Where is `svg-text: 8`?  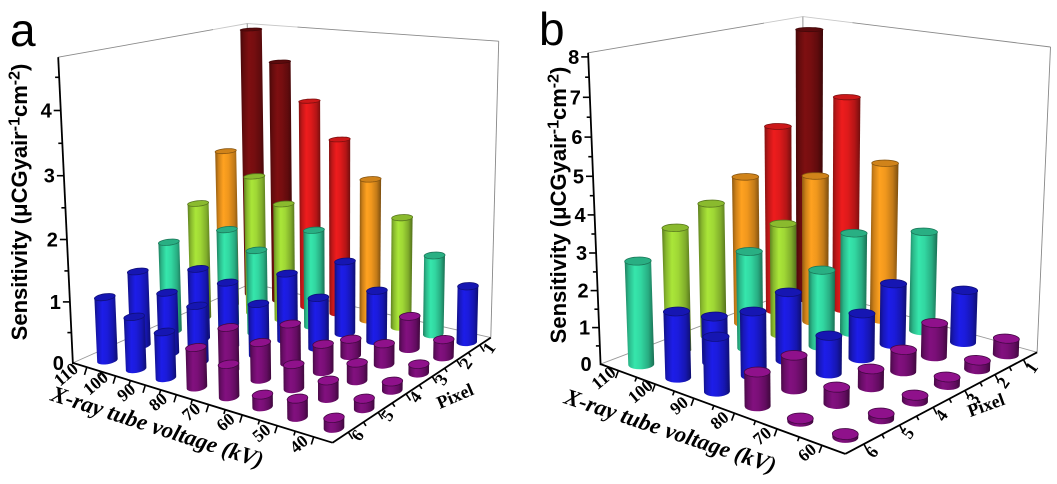 svg-text: 8 is located at coordinates (573, 58).